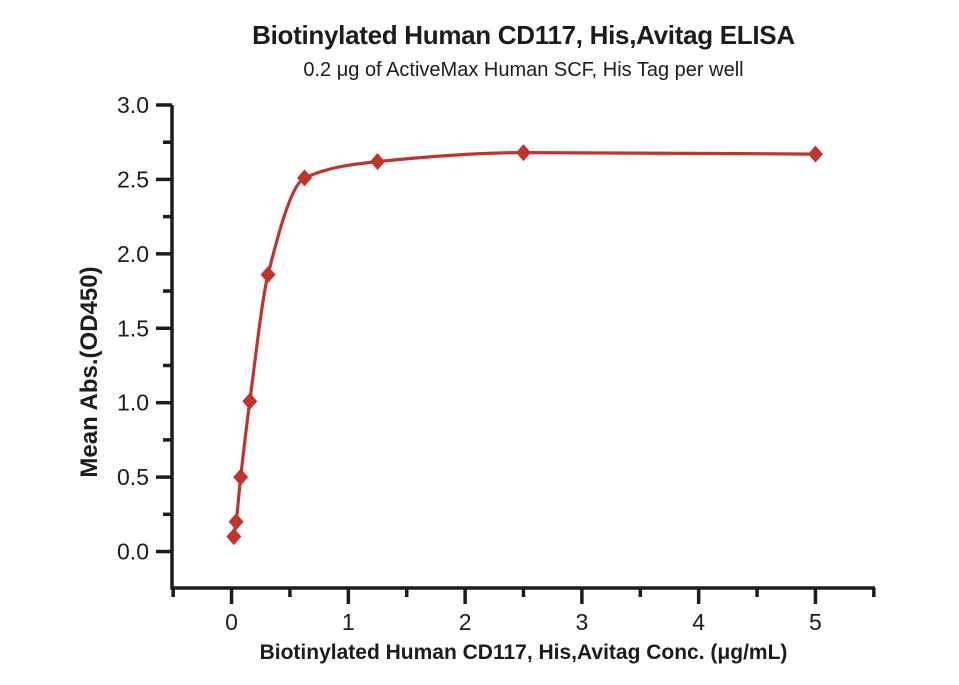 This screenshot has height=685, width=959. Describe the element at coordinates (133, 254) in the screenshot. I see `y-tick-label: 2.0` at that location.